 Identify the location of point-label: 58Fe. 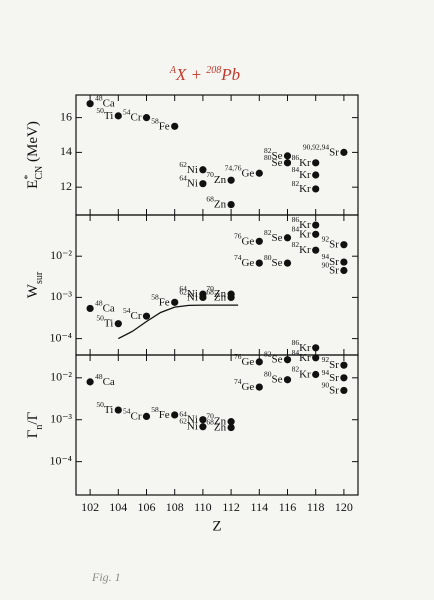
(160, 300).